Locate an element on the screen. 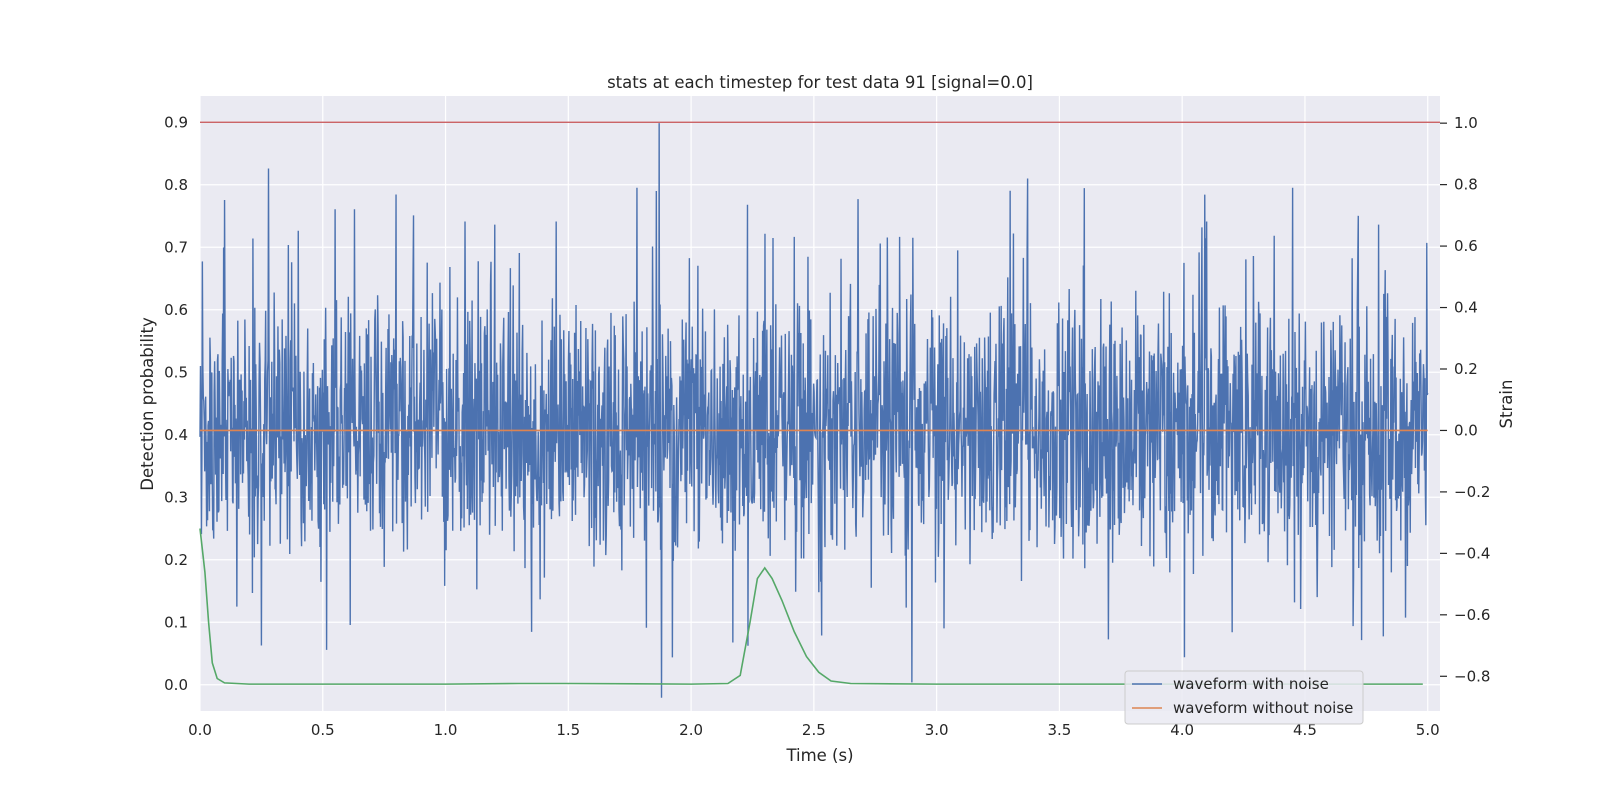 The width and height of the screenshot is (1600, 800). y-right-tick-label: −0.2 is located at coordinates (1472, 492).